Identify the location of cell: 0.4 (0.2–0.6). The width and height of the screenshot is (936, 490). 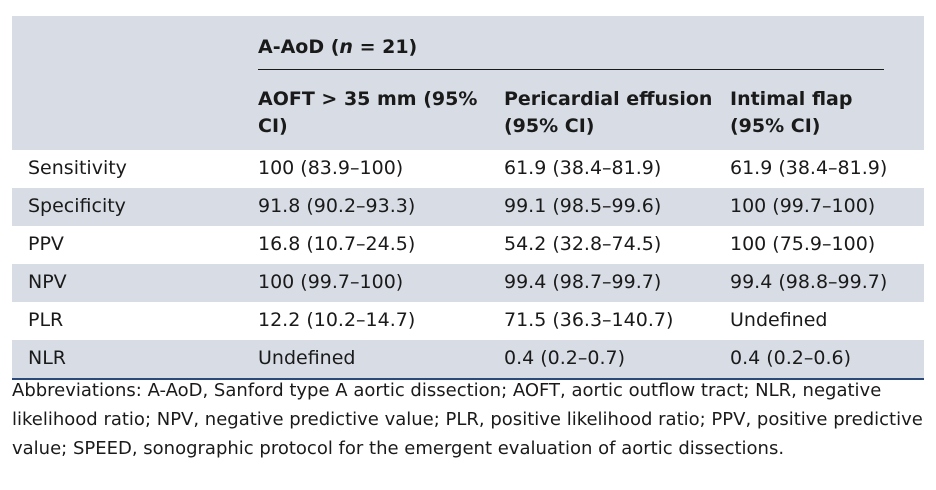
(791, 358).